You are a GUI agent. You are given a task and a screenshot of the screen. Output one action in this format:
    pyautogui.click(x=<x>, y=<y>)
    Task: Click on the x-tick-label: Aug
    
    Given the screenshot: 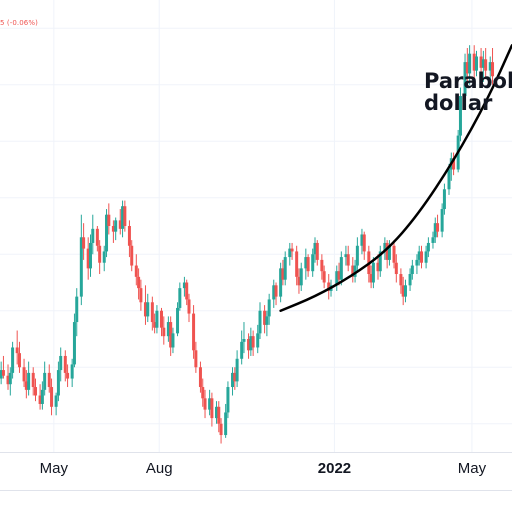 What is the action you would take?
    pyautogui.click(x=159, y=468)
    